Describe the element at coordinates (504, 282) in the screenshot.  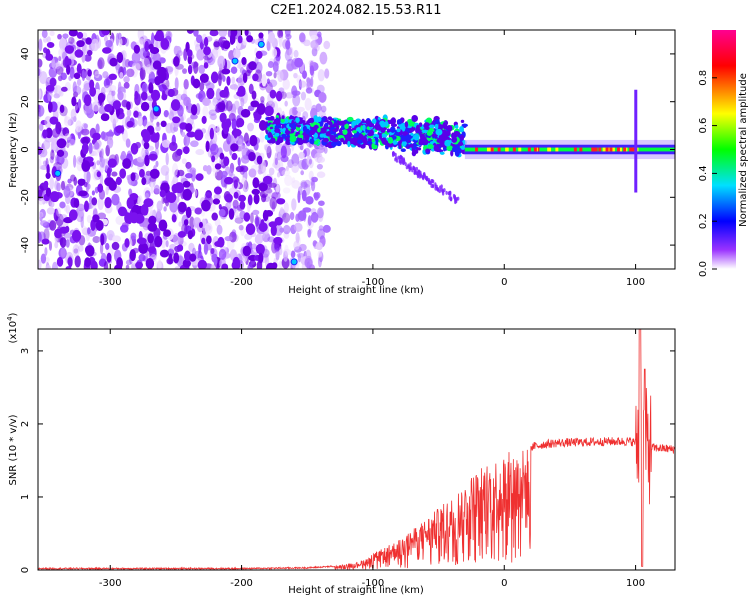
I see `x-tick-label: 0` at that location.